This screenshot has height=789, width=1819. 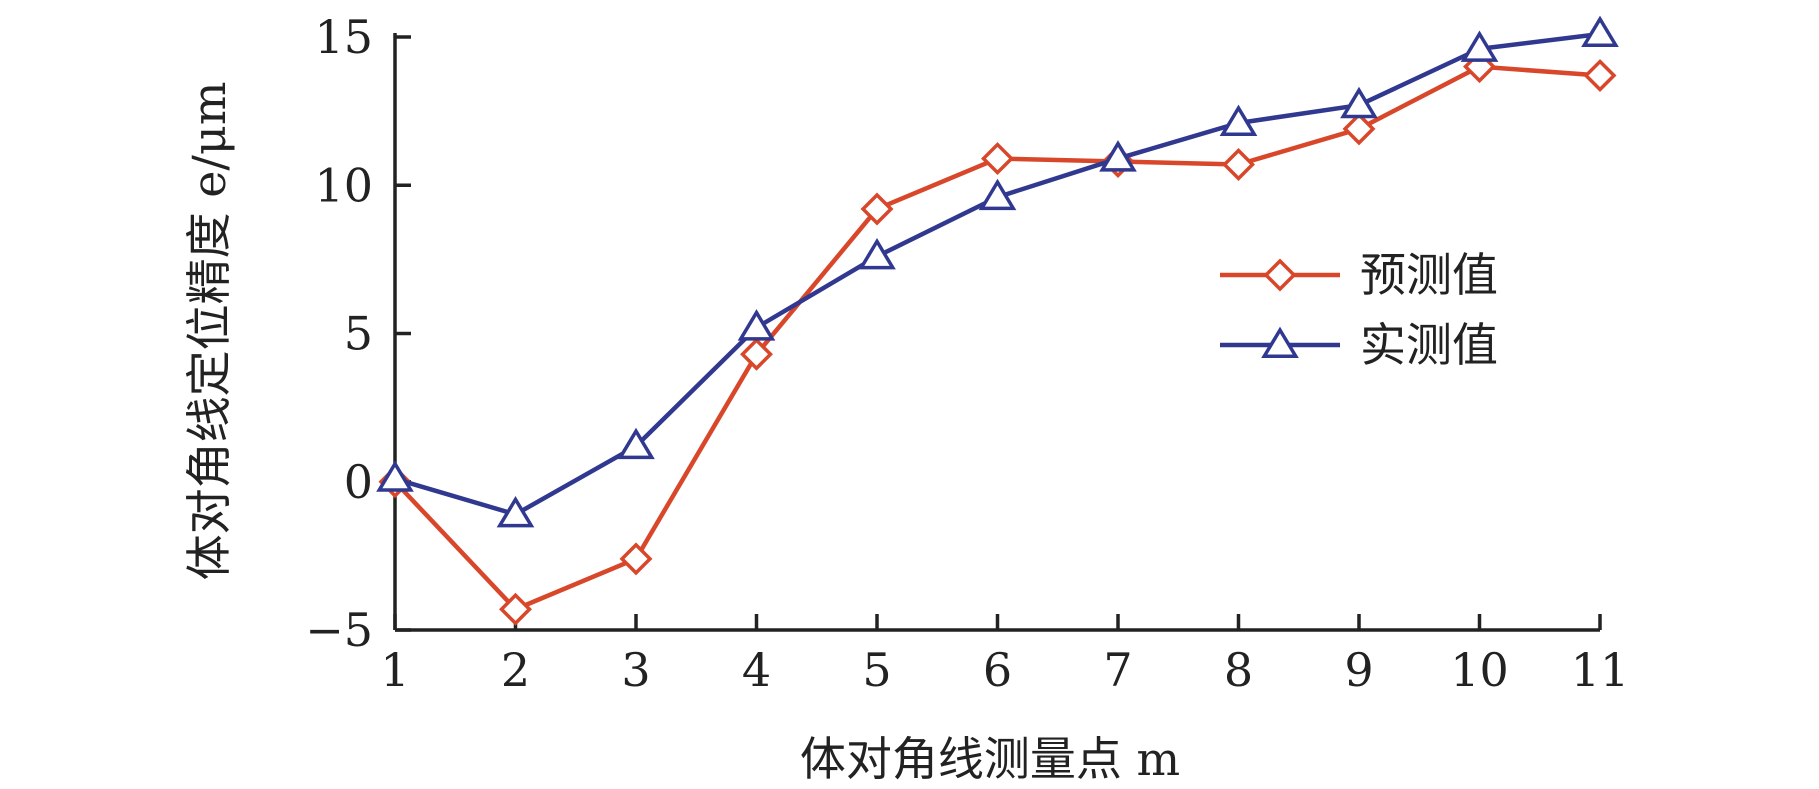 I want to click on x-tick-label: 11, so click(x=1600, y=670).